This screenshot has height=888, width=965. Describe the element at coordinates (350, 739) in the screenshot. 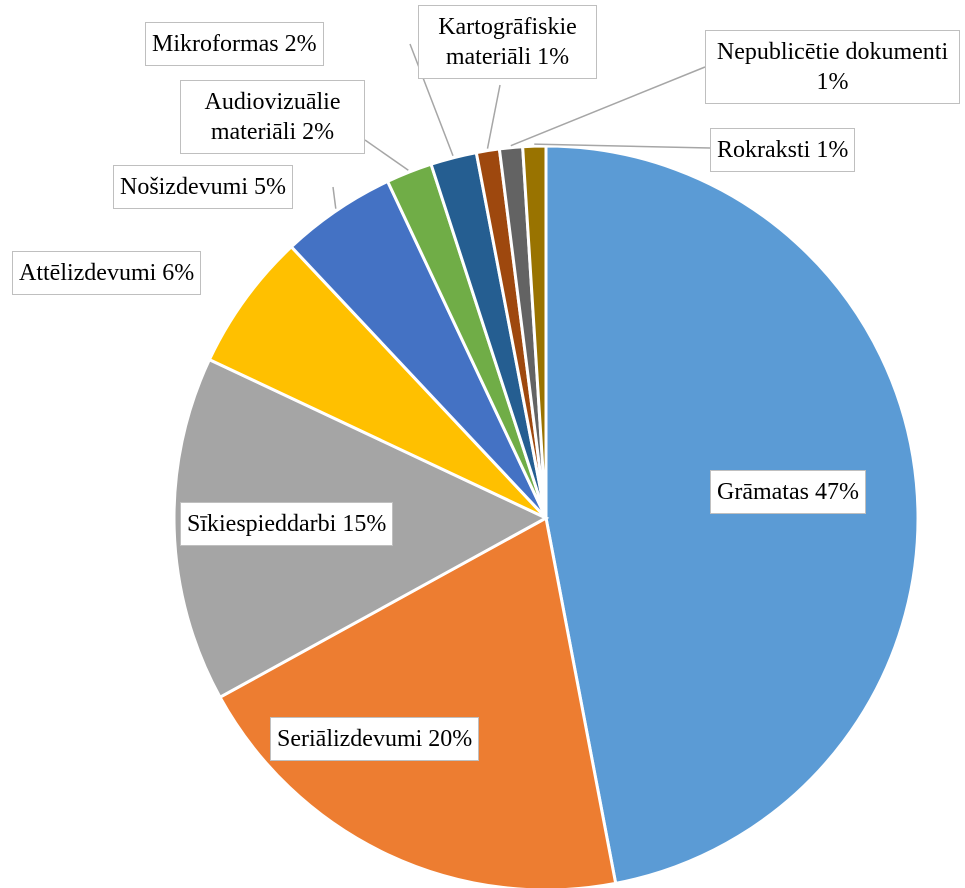

I see `category-label: Seriālizdevumi` at that location.